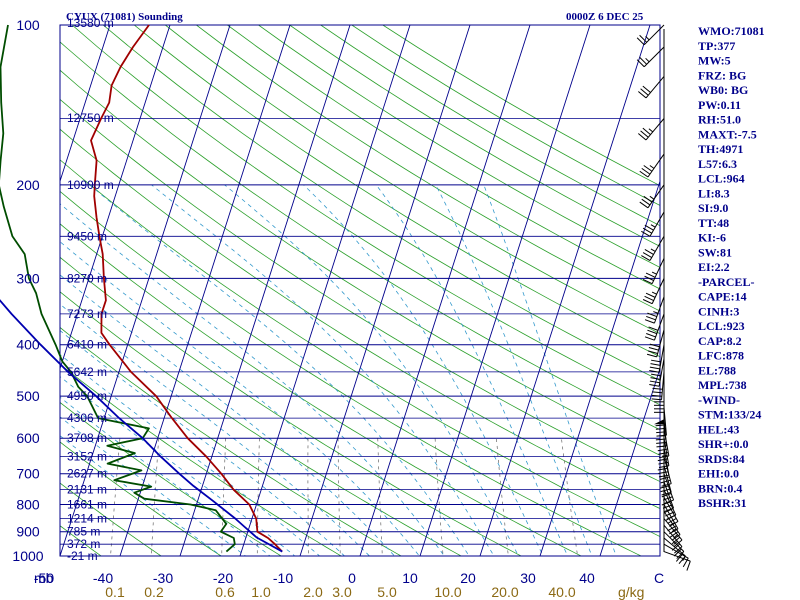 Image resolution: width=800 pixels, height=600 pixels. I want to click on mixing-ratio-label: 5.0, so click(387, 592).